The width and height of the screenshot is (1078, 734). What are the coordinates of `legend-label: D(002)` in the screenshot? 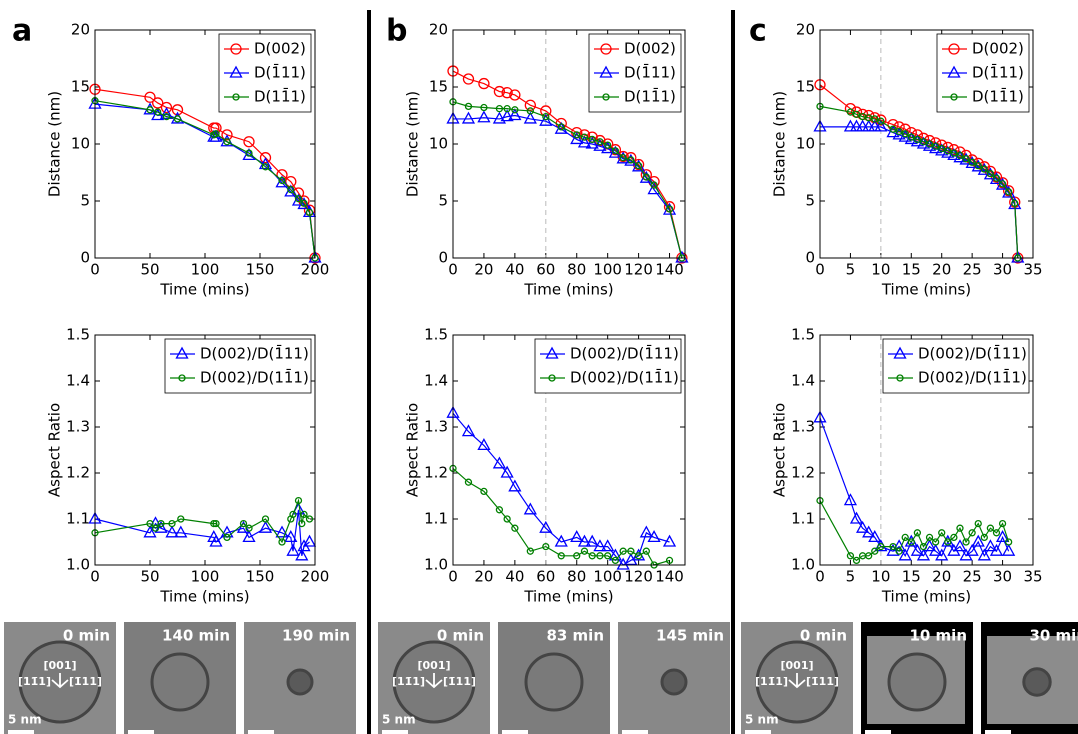 It's located at (650, 49).